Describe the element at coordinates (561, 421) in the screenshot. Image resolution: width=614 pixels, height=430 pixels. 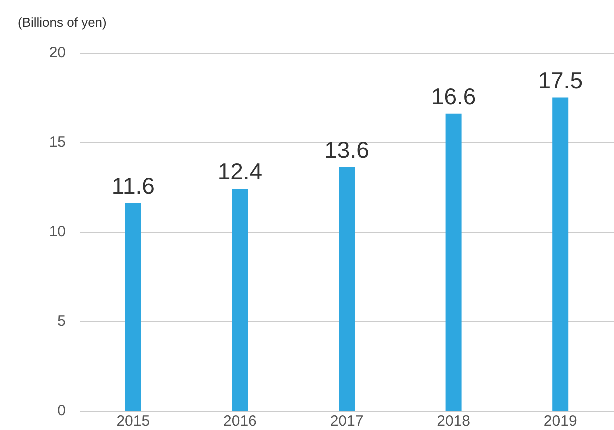
I see `x-tick-label: 2019` at that location.